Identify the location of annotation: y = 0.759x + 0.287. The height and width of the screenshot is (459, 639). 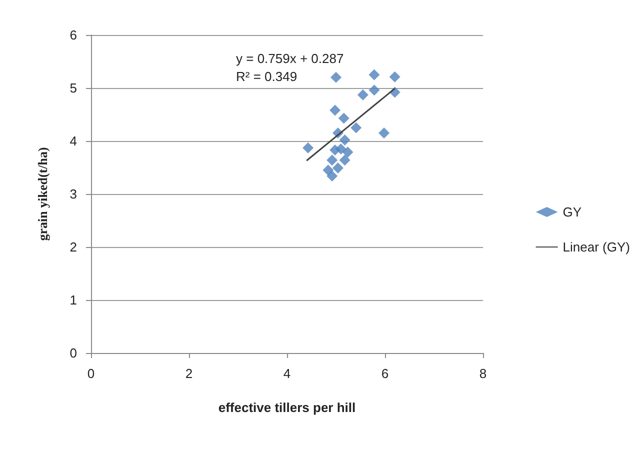
(290, 58).